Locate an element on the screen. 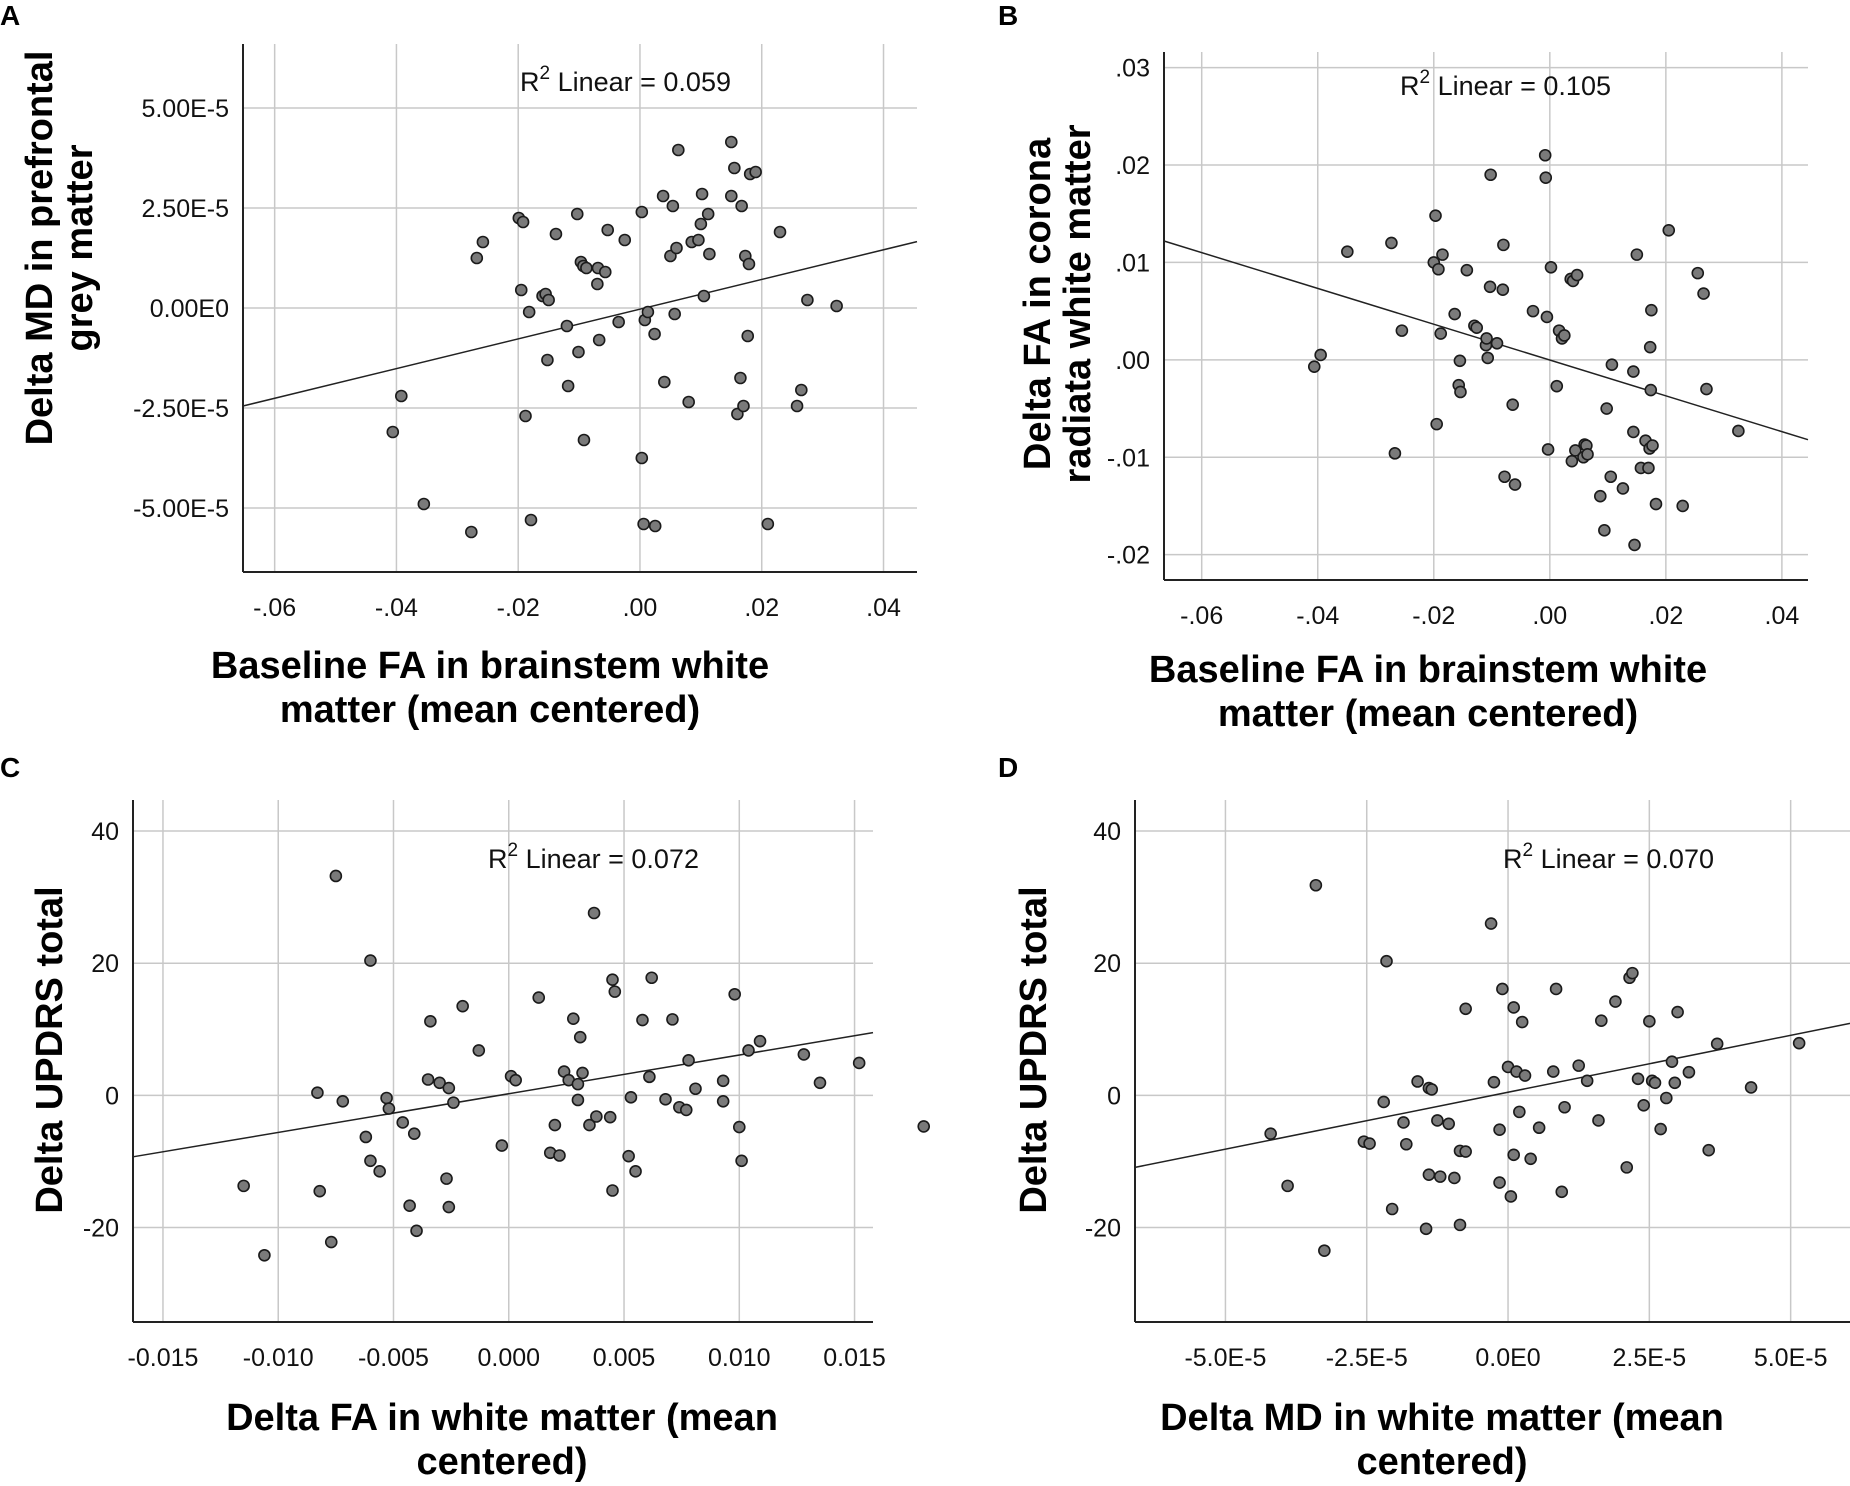  y-tick-label: -20 is located at coordinates (1103, 1229).